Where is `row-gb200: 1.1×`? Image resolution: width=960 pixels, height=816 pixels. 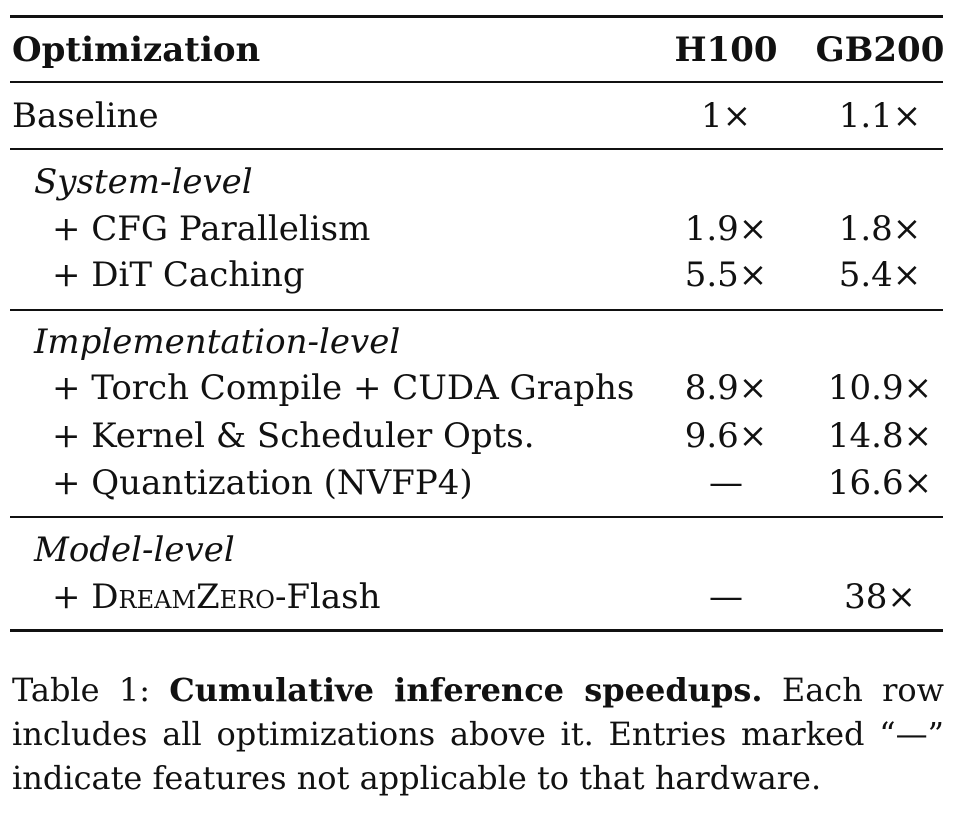 row-gb200: 1.1× is located at coordinates (880, 116).